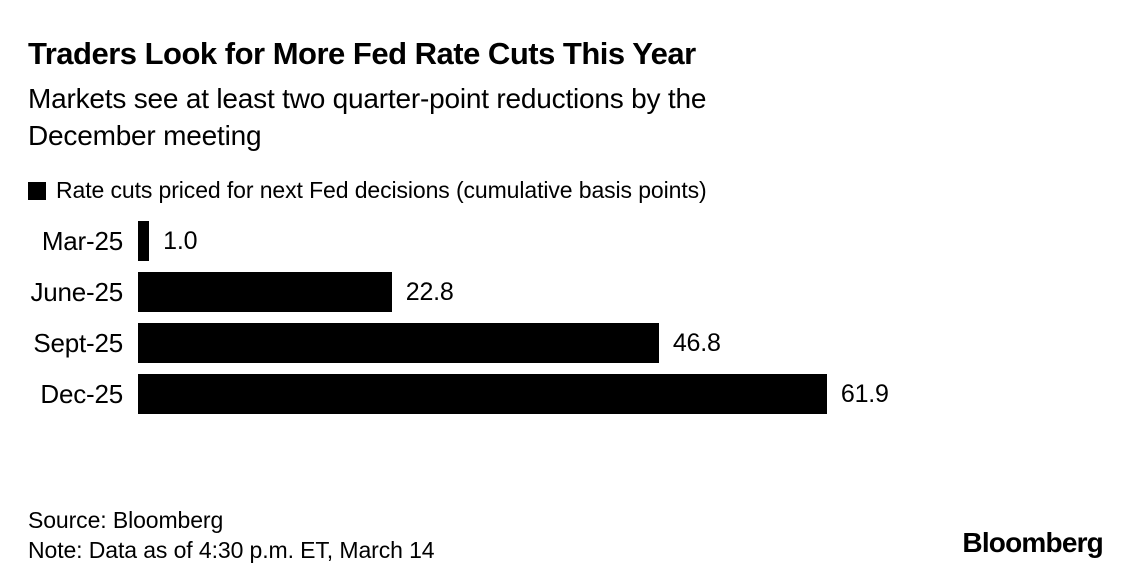 Image resolution: width=1138 pixels, height=584 pixels. Describe the element at coordinates (126, 520) in the screenshot. I see `source-text: Source: Bloomberg` at that location.